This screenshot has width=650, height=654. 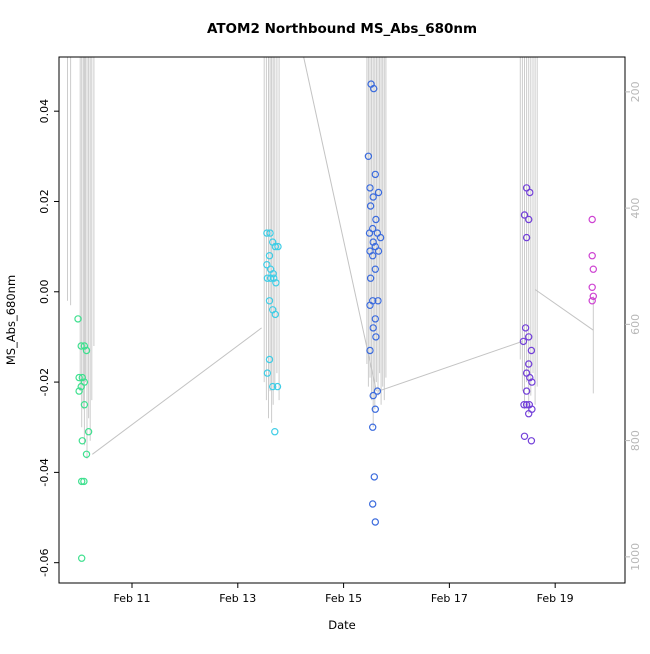 What do you see at coordinates (555, 598) in the screenshot?
I see `x-tick-label: Feb 19` at bounding box center [555, 598].